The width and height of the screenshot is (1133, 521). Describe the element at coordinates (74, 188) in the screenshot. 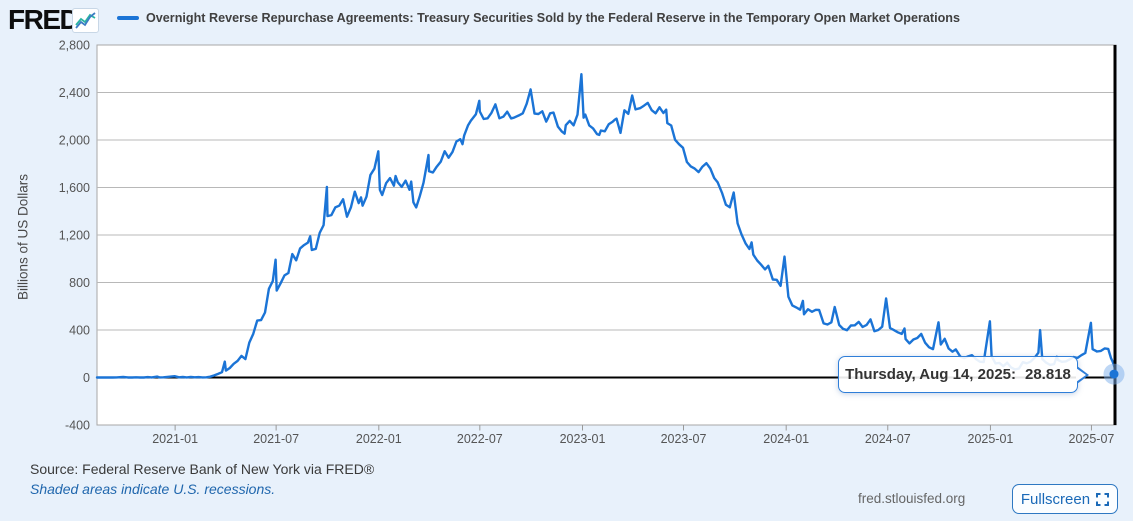

I see `y-tick-label: 1,600` at that location.